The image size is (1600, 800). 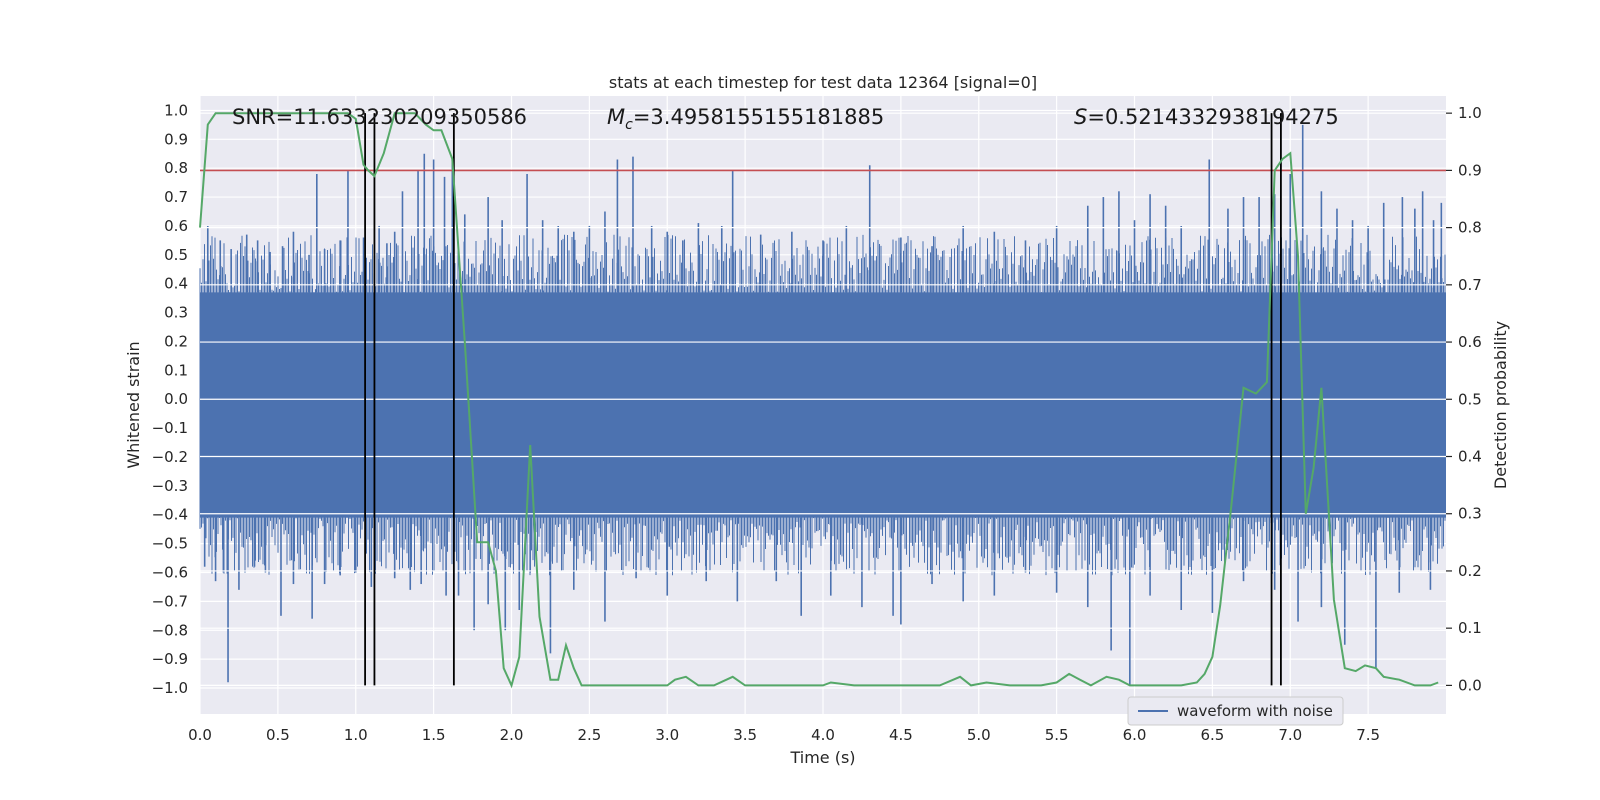 I want to click on y-axis-right-title: Detection probability, so click(x=1500, y=405).